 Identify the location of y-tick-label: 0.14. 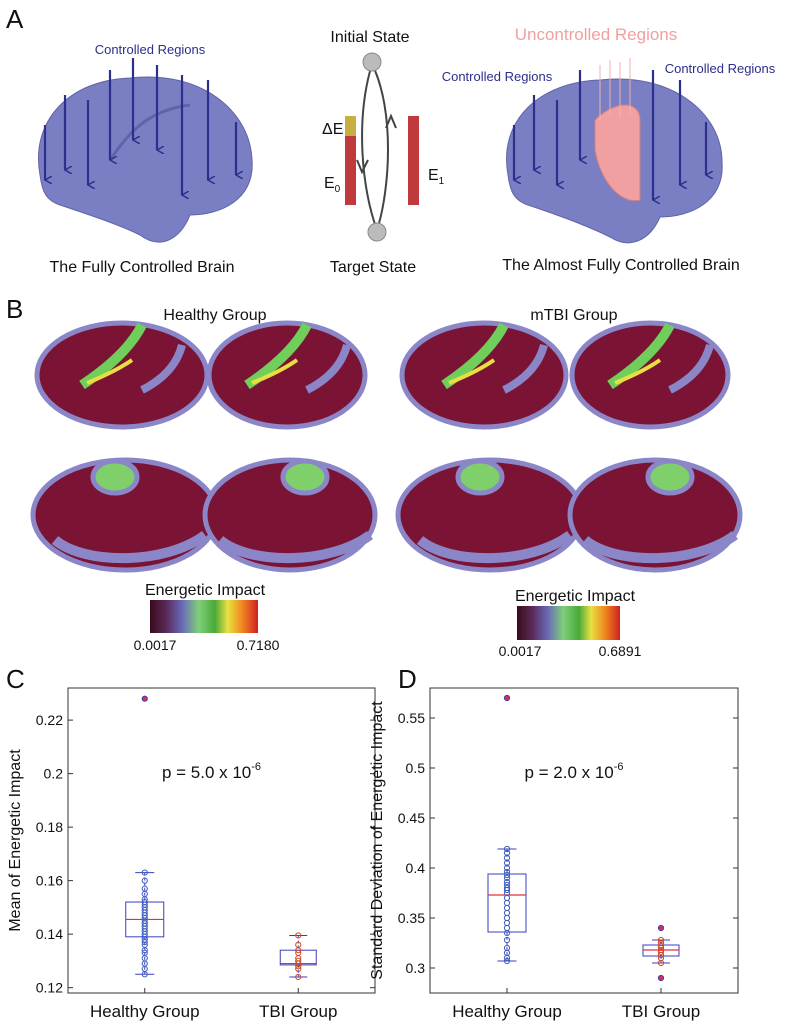
(49, 934).